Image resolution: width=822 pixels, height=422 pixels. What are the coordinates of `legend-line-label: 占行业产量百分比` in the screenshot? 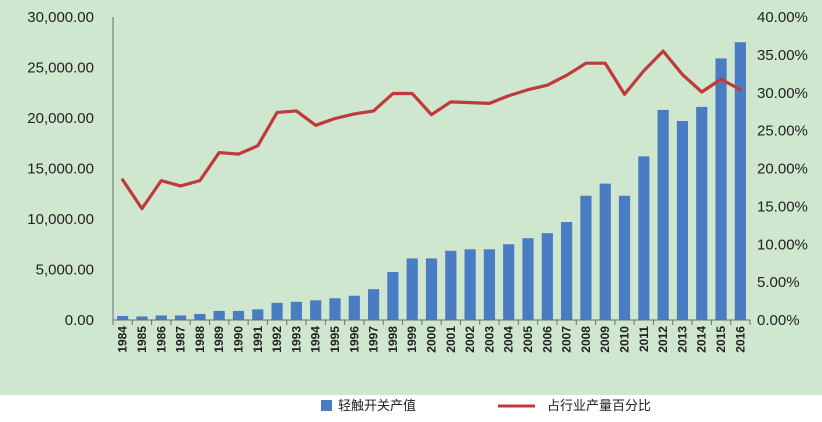 It's located at (599, 405).